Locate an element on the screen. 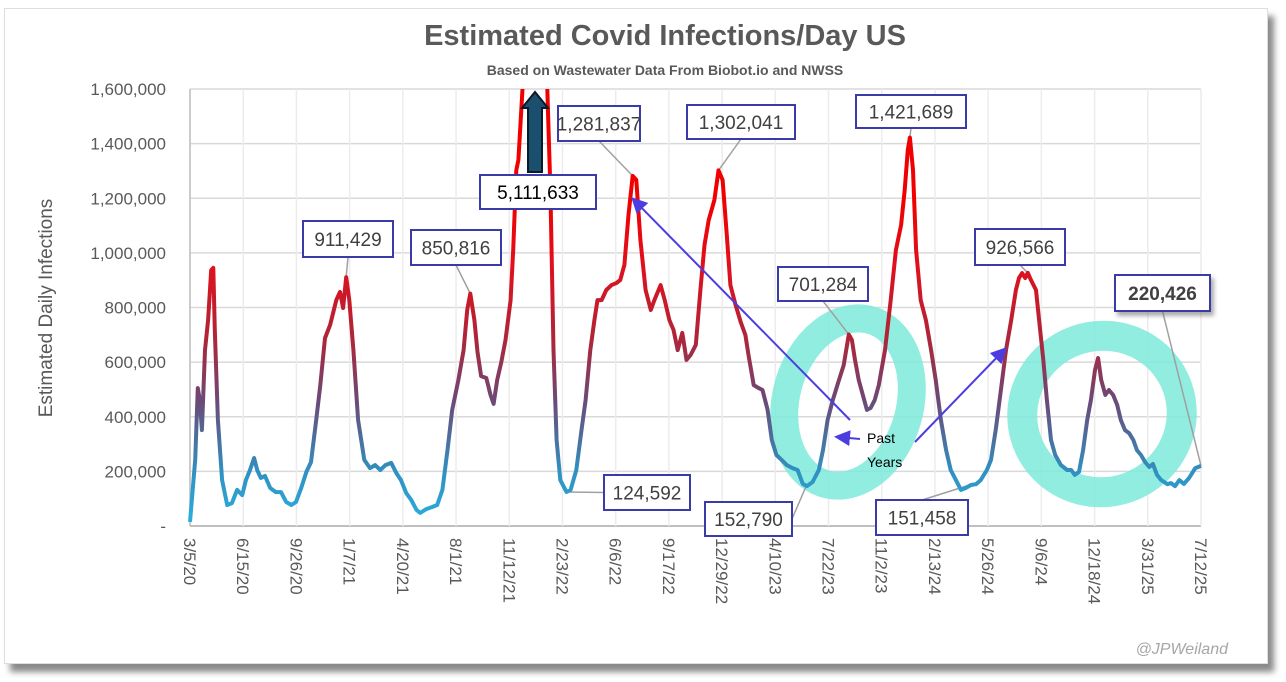  data-label: 220,426 is located at coordinates (1162, 293).